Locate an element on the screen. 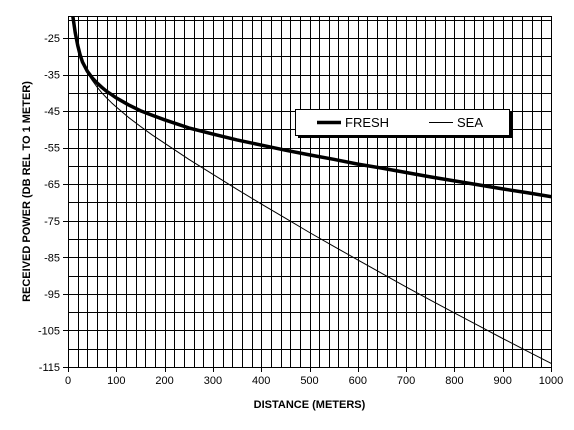  x-tick-label: 600 is located at coordinates (358, 381).